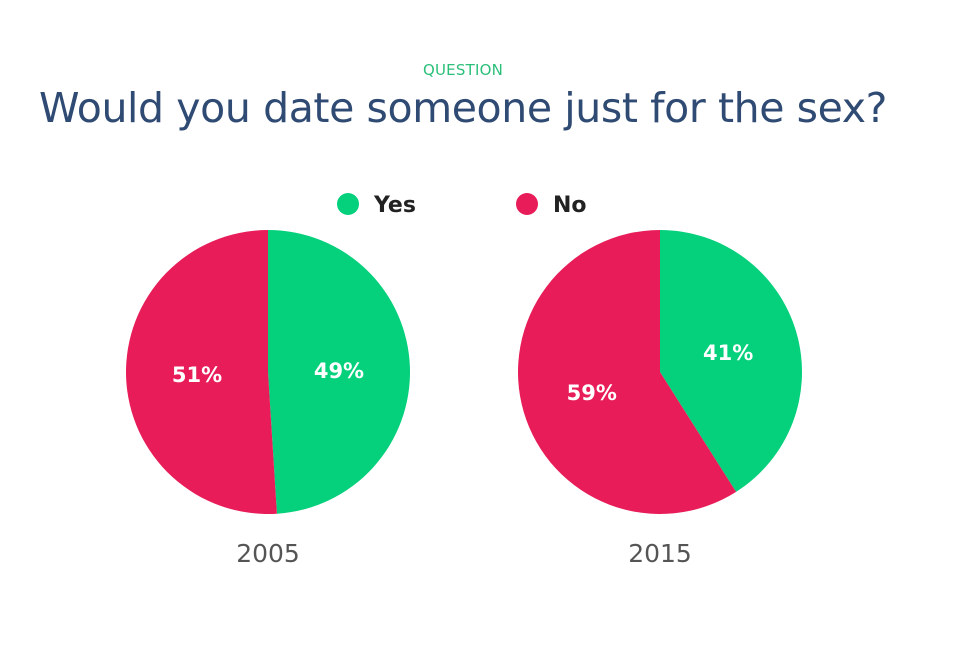  What do you see at coordinates (728, 353) in the screenshot?
I see `data-label-yes-2015: 41%` at bounding box center [728, 353].